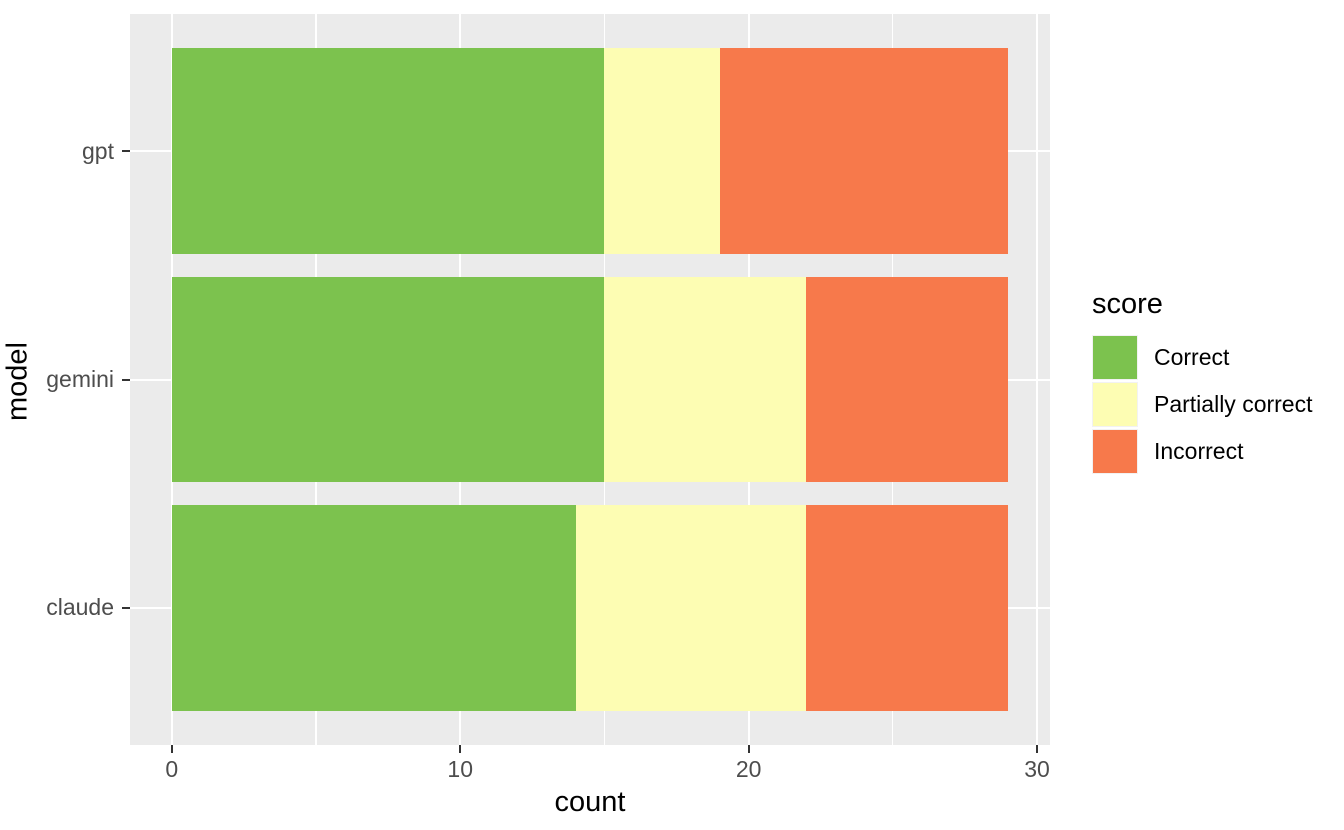 Image resolution: width=1344 pixels, height=830 pixels. What do you see at coordinates (17, 381) in the screenshot?
I see `y-axis-title: model` at bounding box center [17, 381].